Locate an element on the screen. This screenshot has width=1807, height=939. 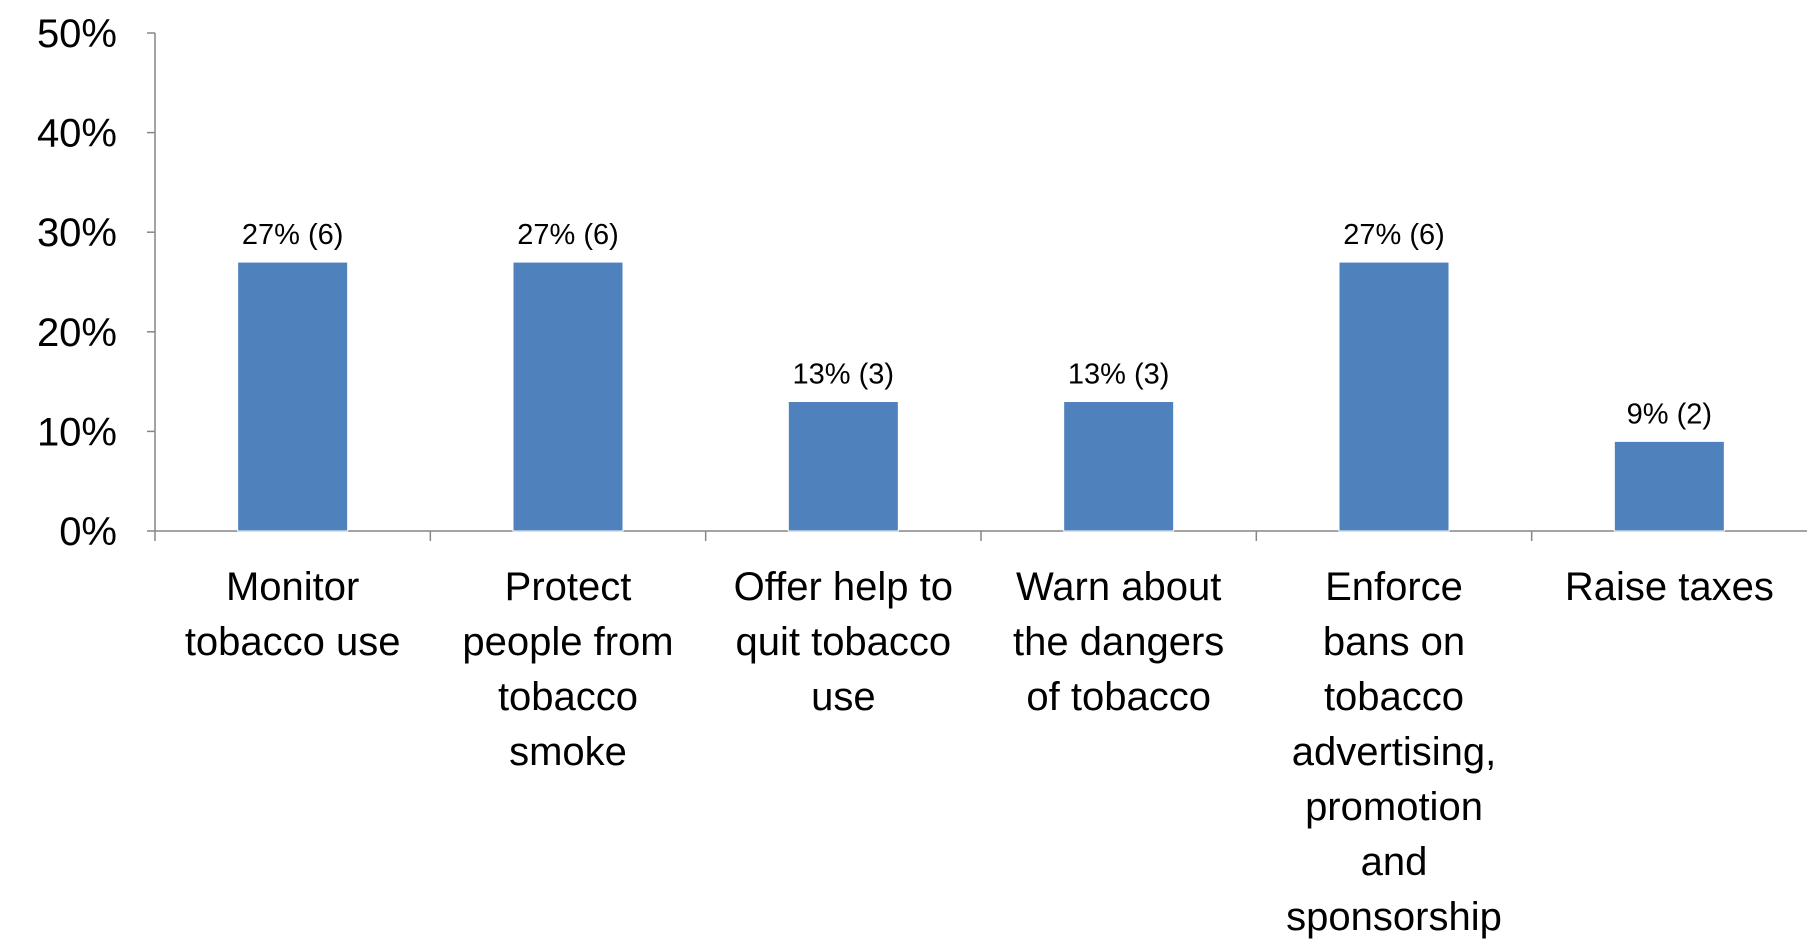
y-tick-label: 10% is located at coordinates (77, 432).